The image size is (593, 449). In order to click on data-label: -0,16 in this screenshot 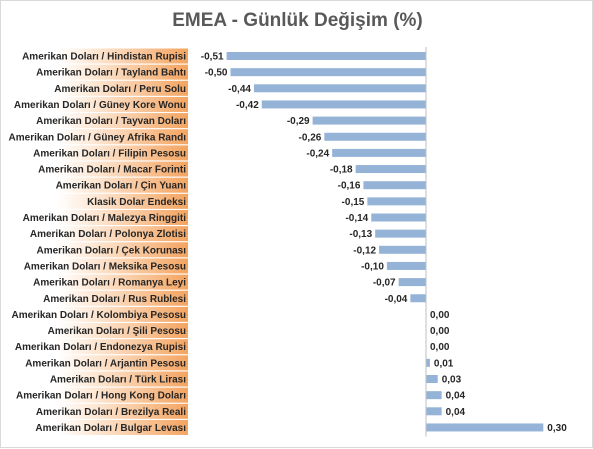, I will do `click(349, 186)`.